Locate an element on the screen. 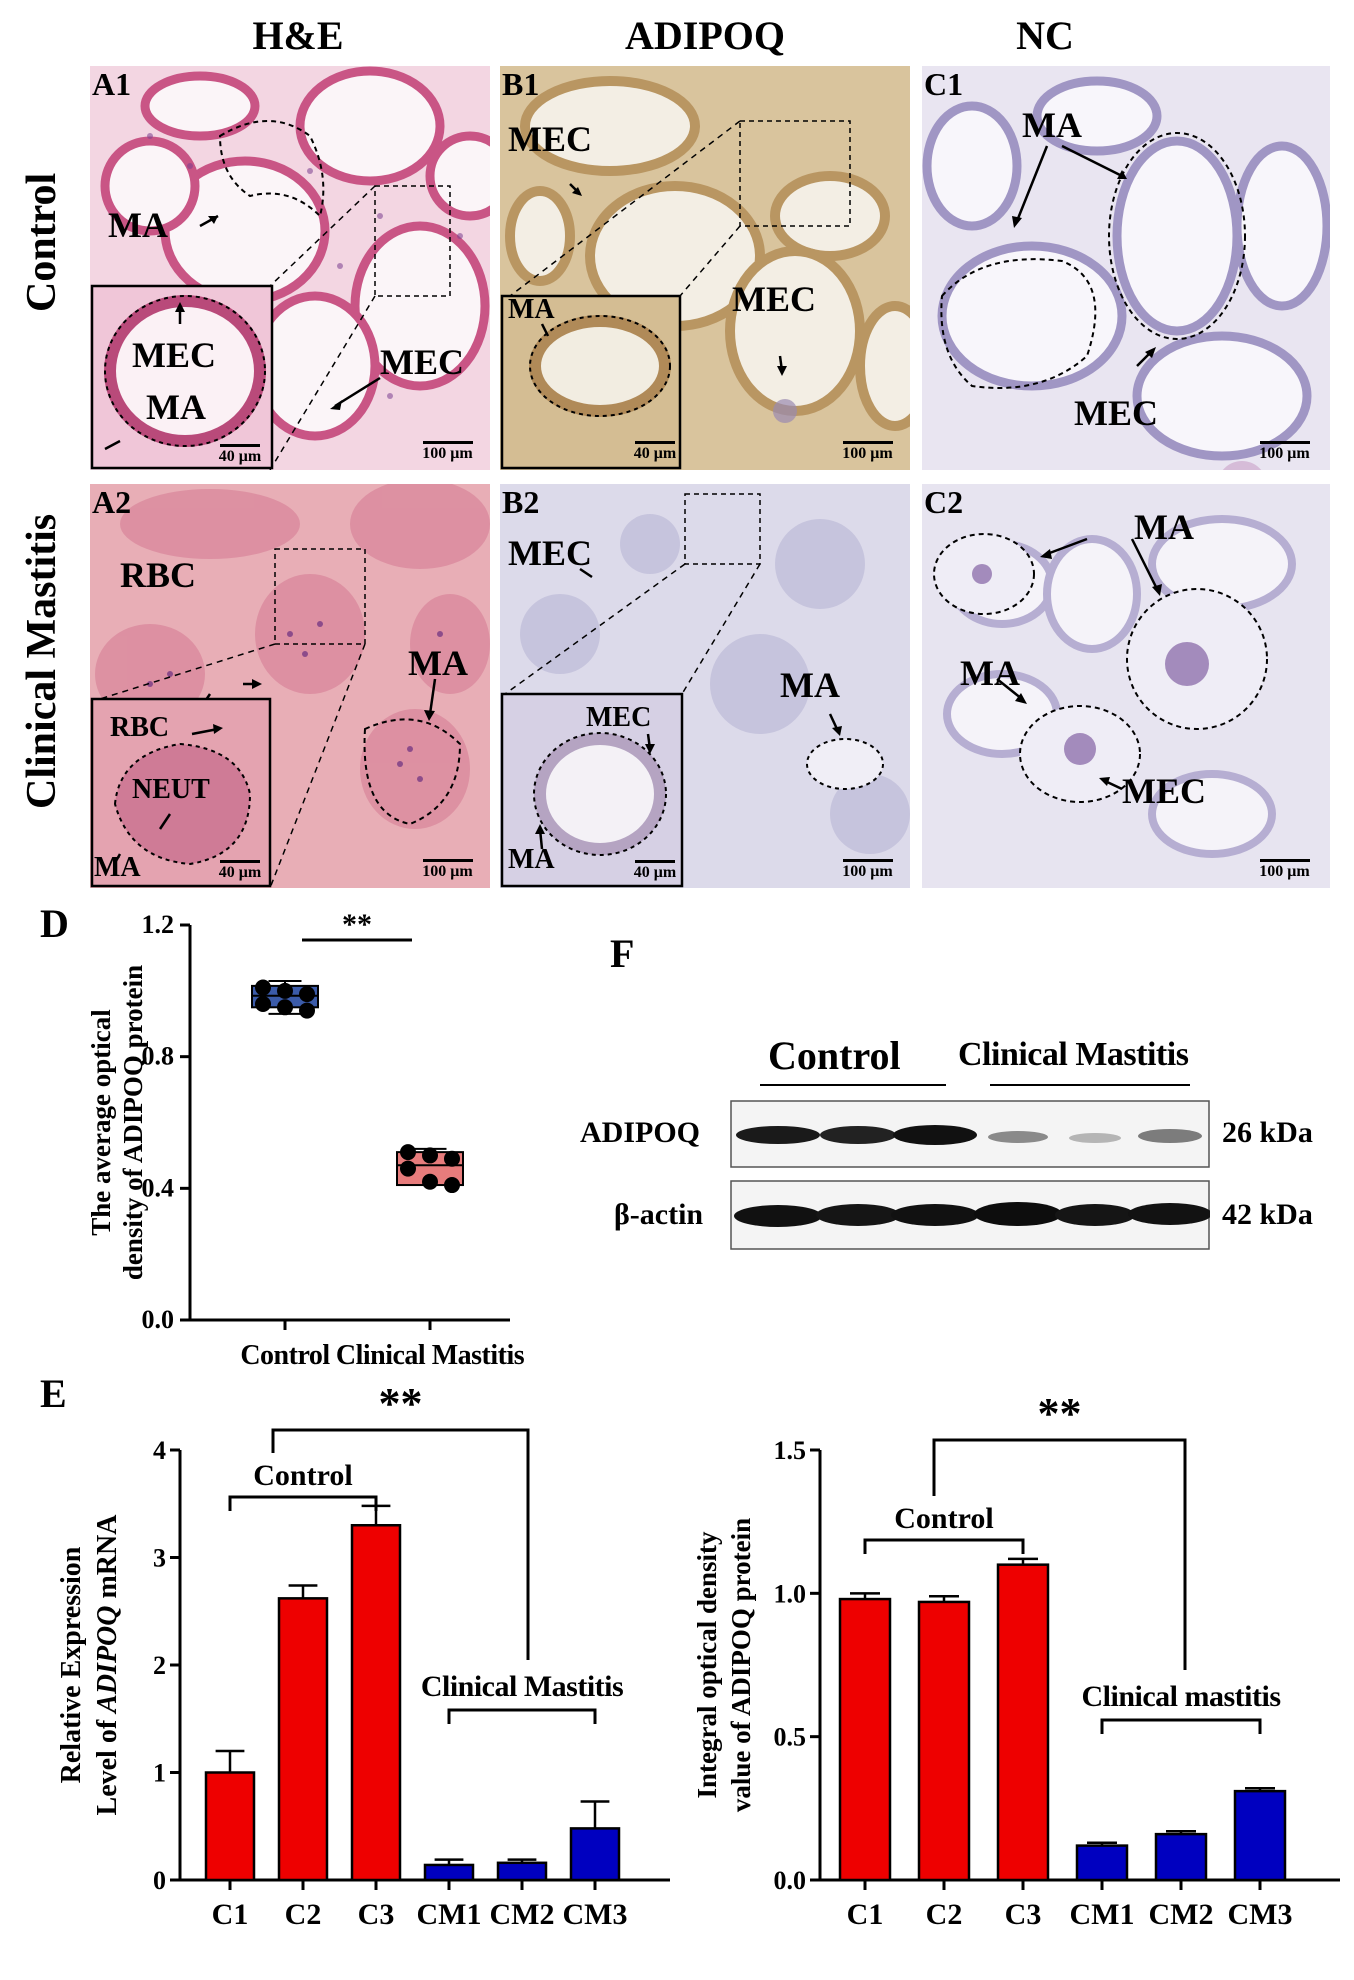  blot-row-label-actin: β-actin is located at coordinates (659, 1214).